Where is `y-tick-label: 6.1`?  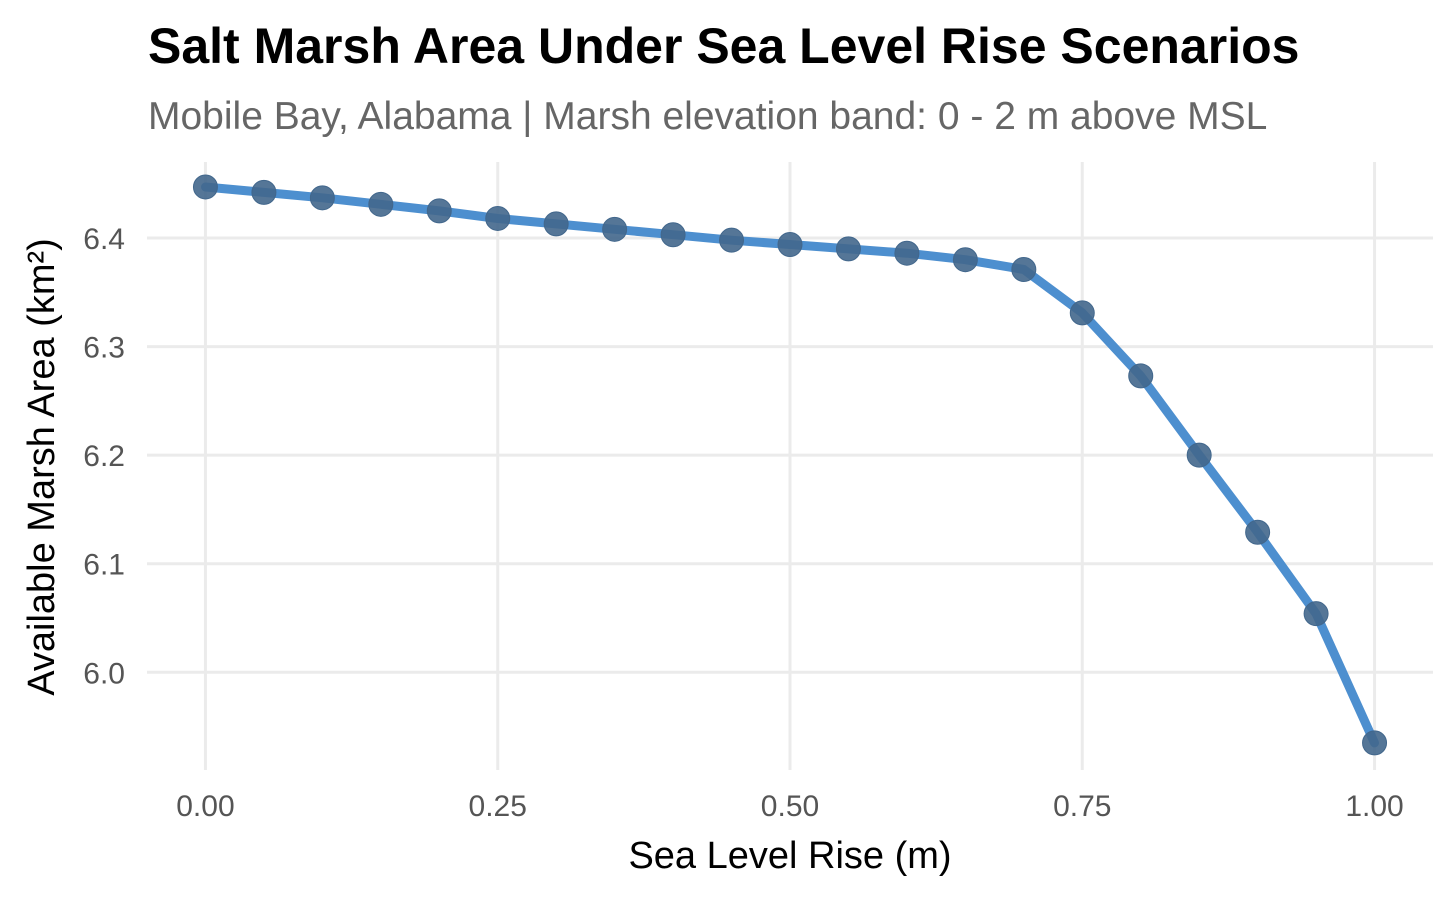
y-tick-label: 6.1 is located at coordinates (104, 565).